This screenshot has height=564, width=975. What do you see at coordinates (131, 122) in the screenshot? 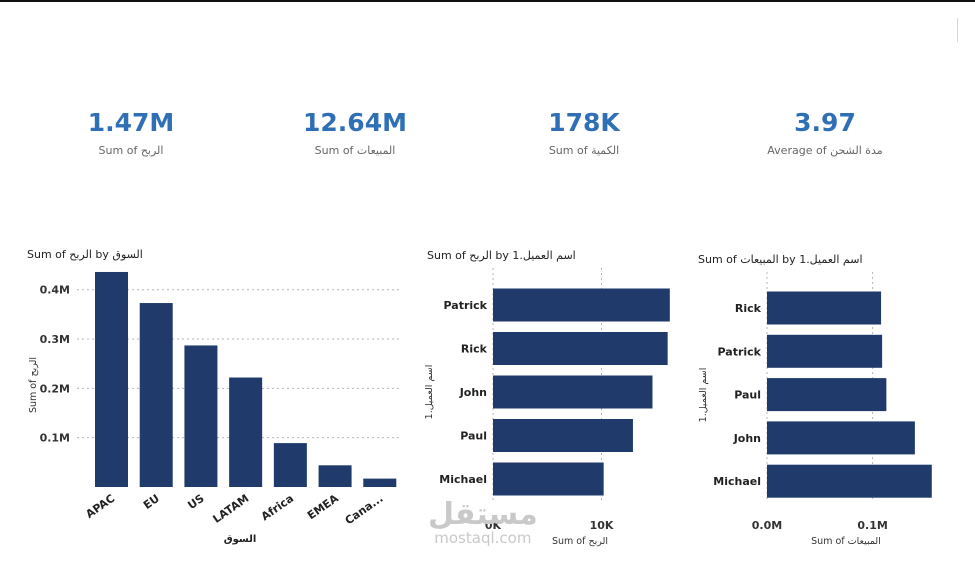
I see `kpi-value: 1.47M` at bounding box center [131, 122].